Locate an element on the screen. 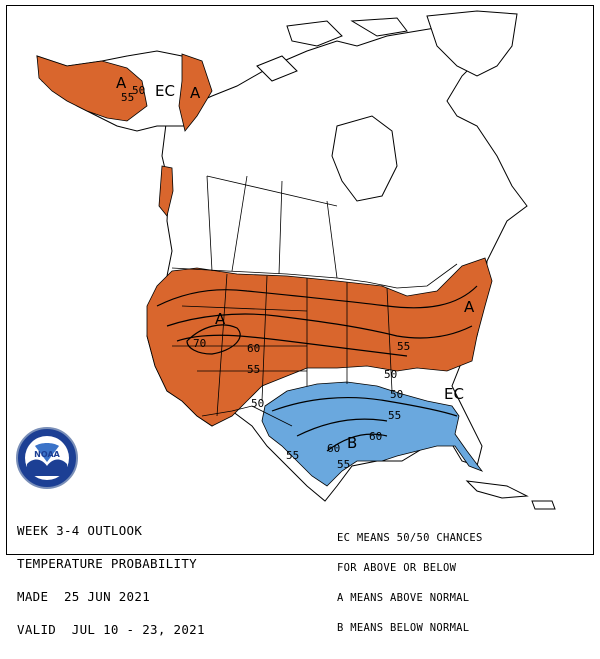 The image size is (600, 659). probability-contours is located at coordinates (317, 368).